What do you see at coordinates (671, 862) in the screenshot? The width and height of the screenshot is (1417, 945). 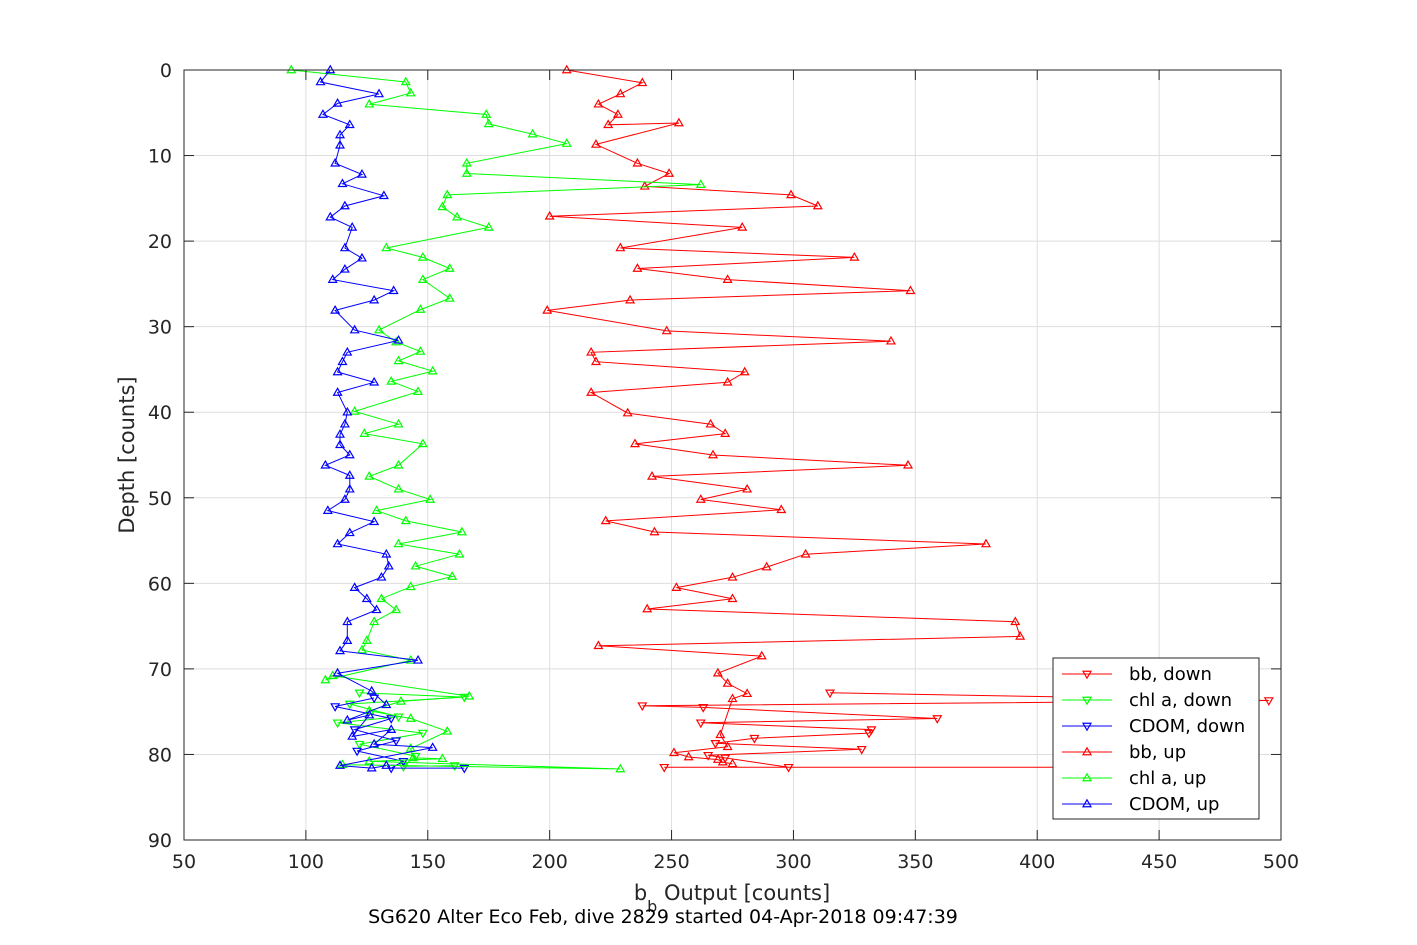 I see `x-tick-label: 250` at bounding box center [671, 862].